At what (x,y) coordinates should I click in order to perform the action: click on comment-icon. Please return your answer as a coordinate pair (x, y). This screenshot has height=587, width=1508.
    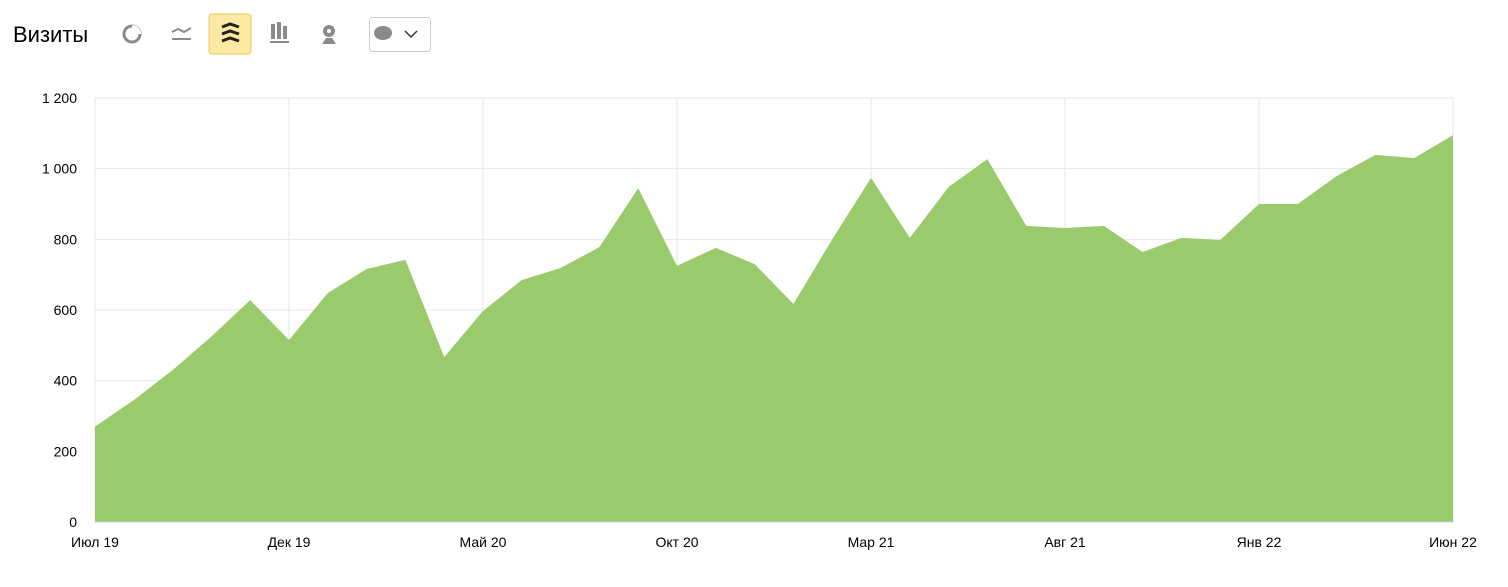
    Looking at the image, I should click on (383, 33).